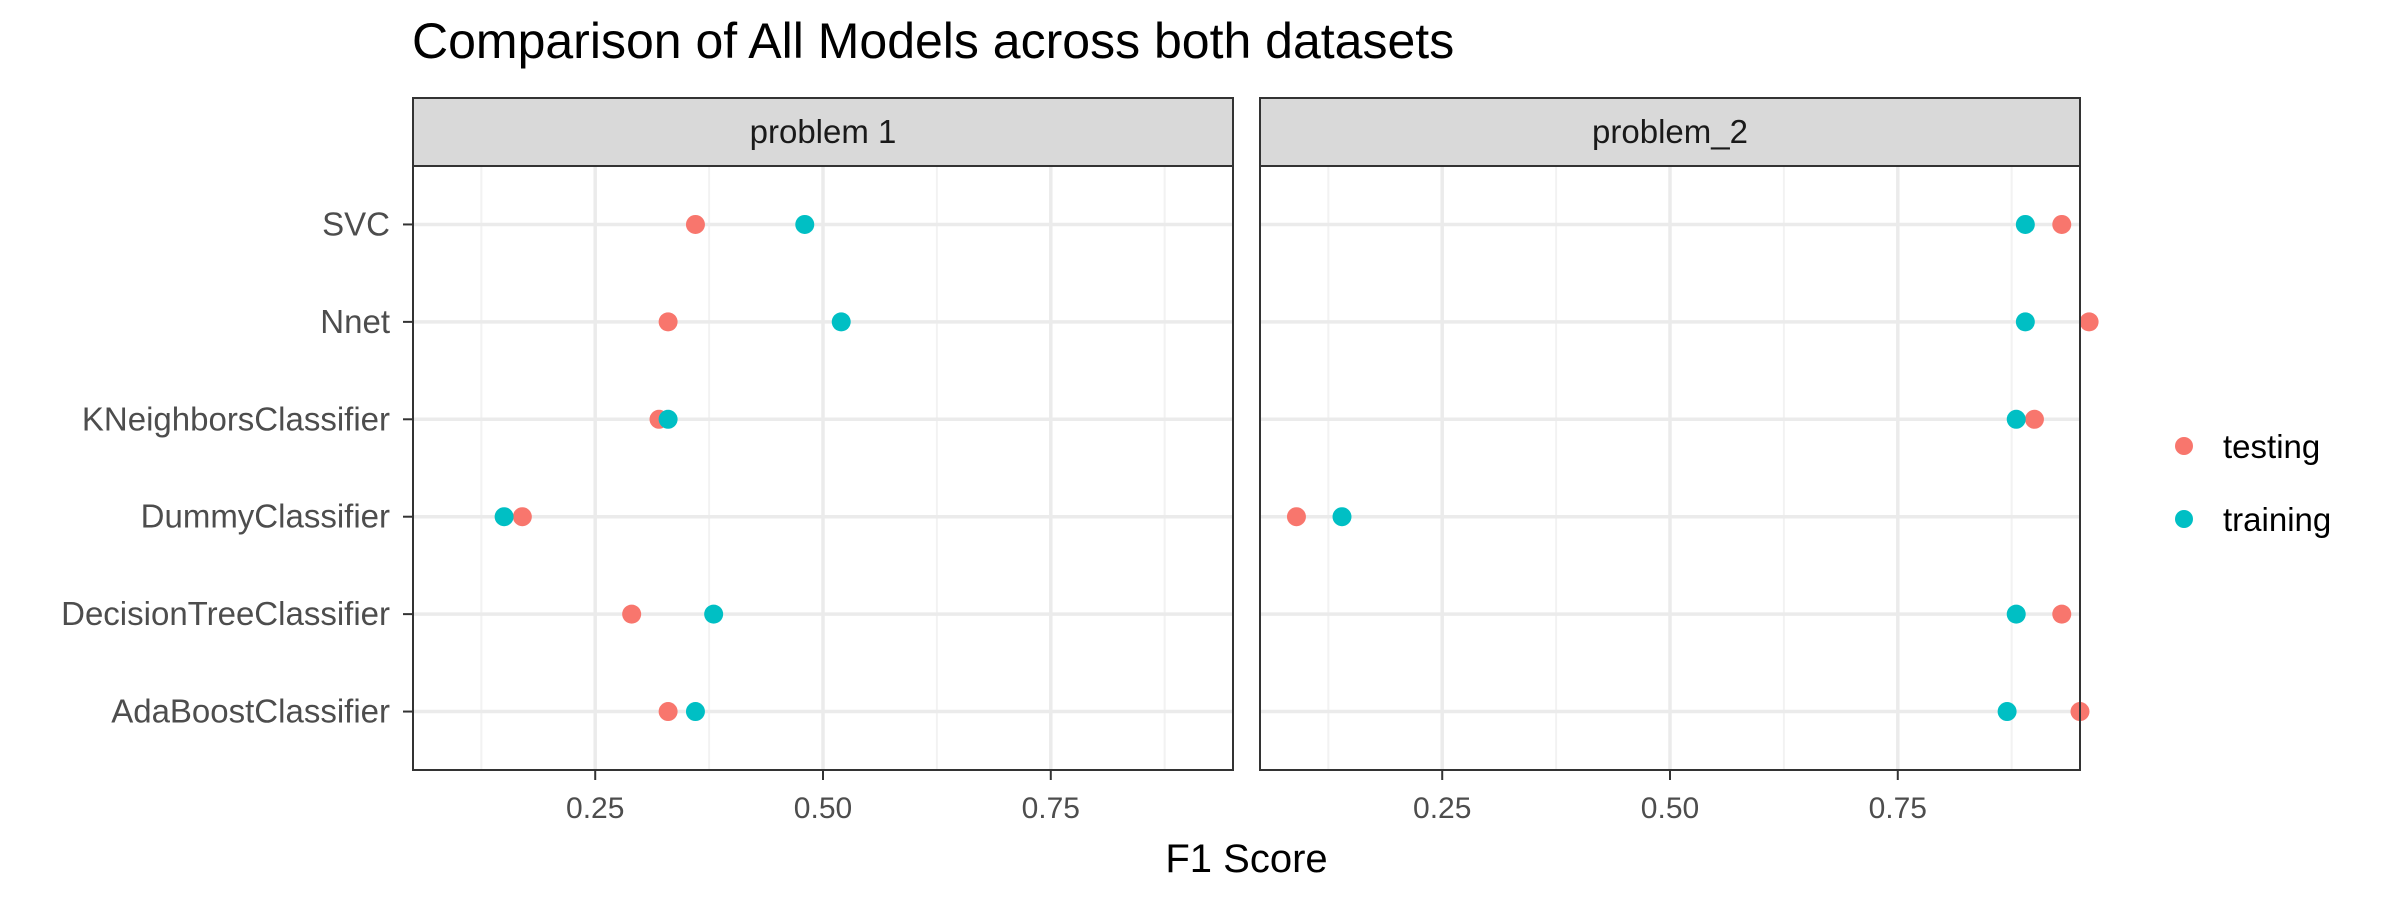 Image resolution: width=2400 pixels, height=900 pixels. Describe the element at coordinates (2184, 519) in the screenshot. I see `legend-key-training` at that location.